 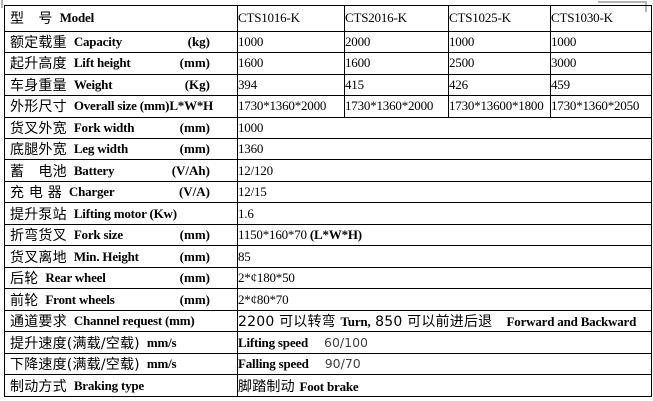 I want to click on label-en: Rear wheel, so click(x=75, y=278).